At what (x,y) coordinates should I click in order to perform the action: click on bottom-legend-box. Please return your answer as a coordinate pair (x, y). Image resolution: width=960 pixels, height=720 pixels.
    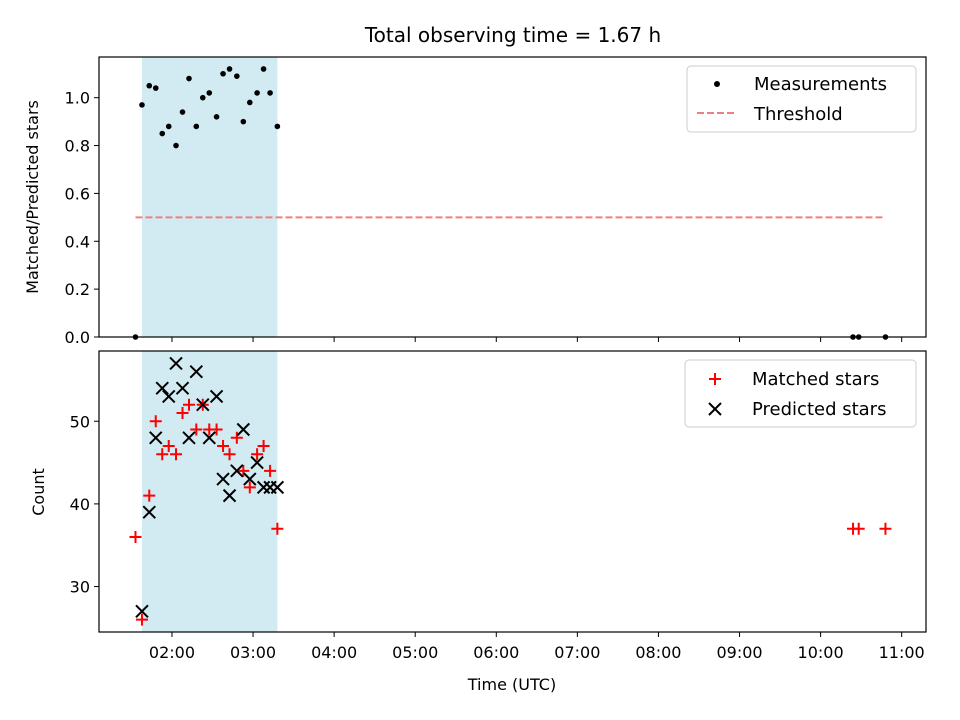
    Looking at the image, I should click on (800, 393).